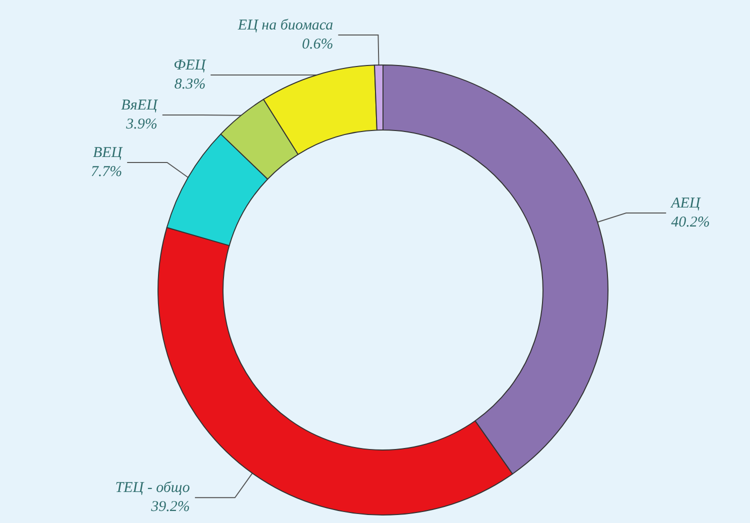  What do you see at coordinates (690, 222) in the screenshot?
I see `data-label: 40.2%` at bounding box center [690, 222].